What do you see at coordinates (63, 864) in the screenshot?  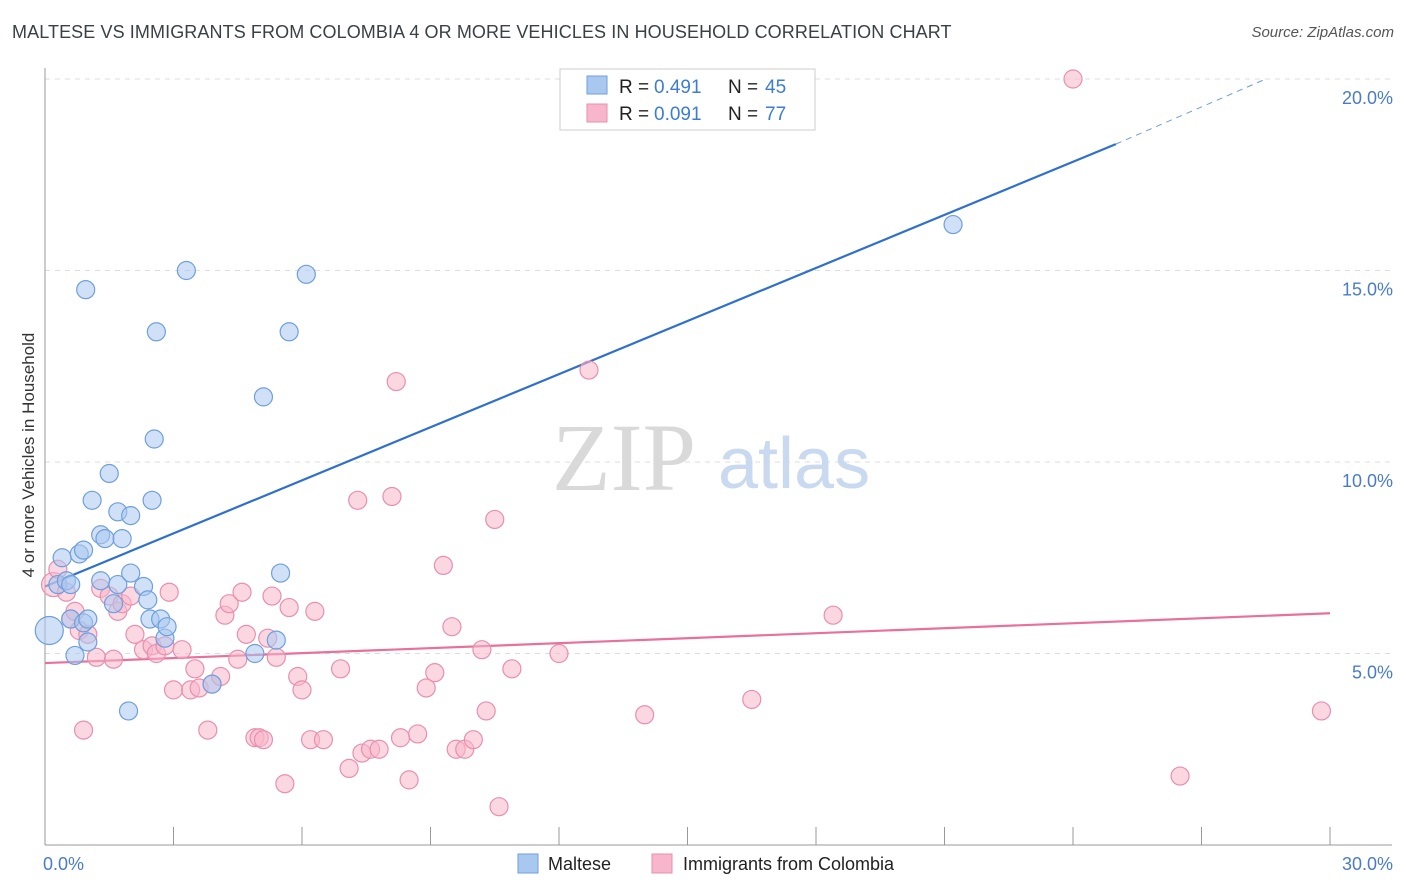 I see `x-tick-label-0: 0.0%` at bounding box center [63, 864].